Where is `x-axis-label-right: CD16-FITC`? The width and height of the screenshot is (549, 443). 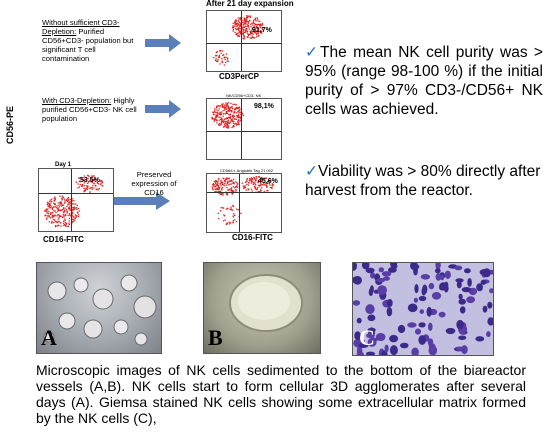 x-axis-label-right: CD16-FITC is located at coordinates (252, 237).